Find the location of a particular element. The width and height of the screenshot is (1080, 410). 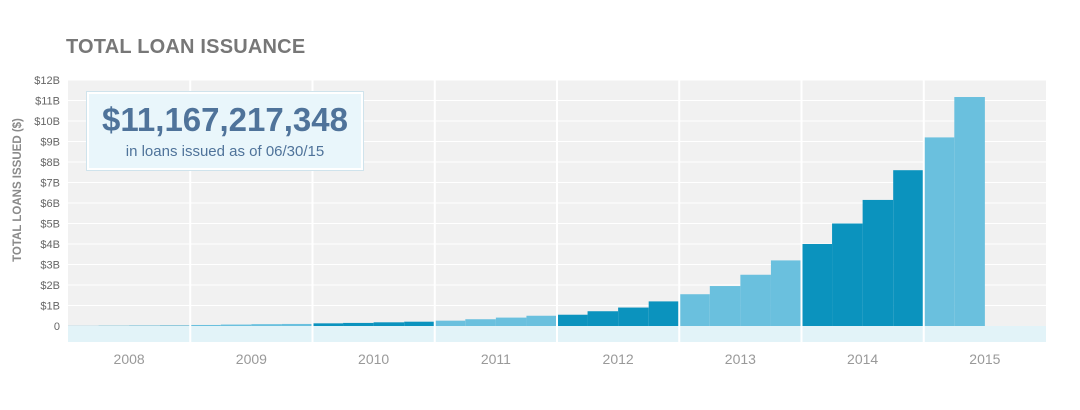

y-tick-label: $4B is located at coordinates (50, 245).